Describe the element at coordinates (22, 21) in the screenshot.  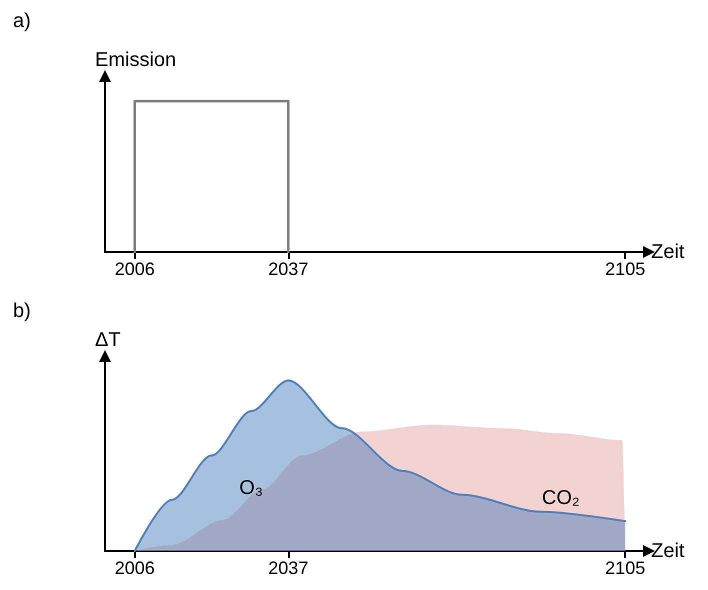
I see `chart-title: a)` at that location.